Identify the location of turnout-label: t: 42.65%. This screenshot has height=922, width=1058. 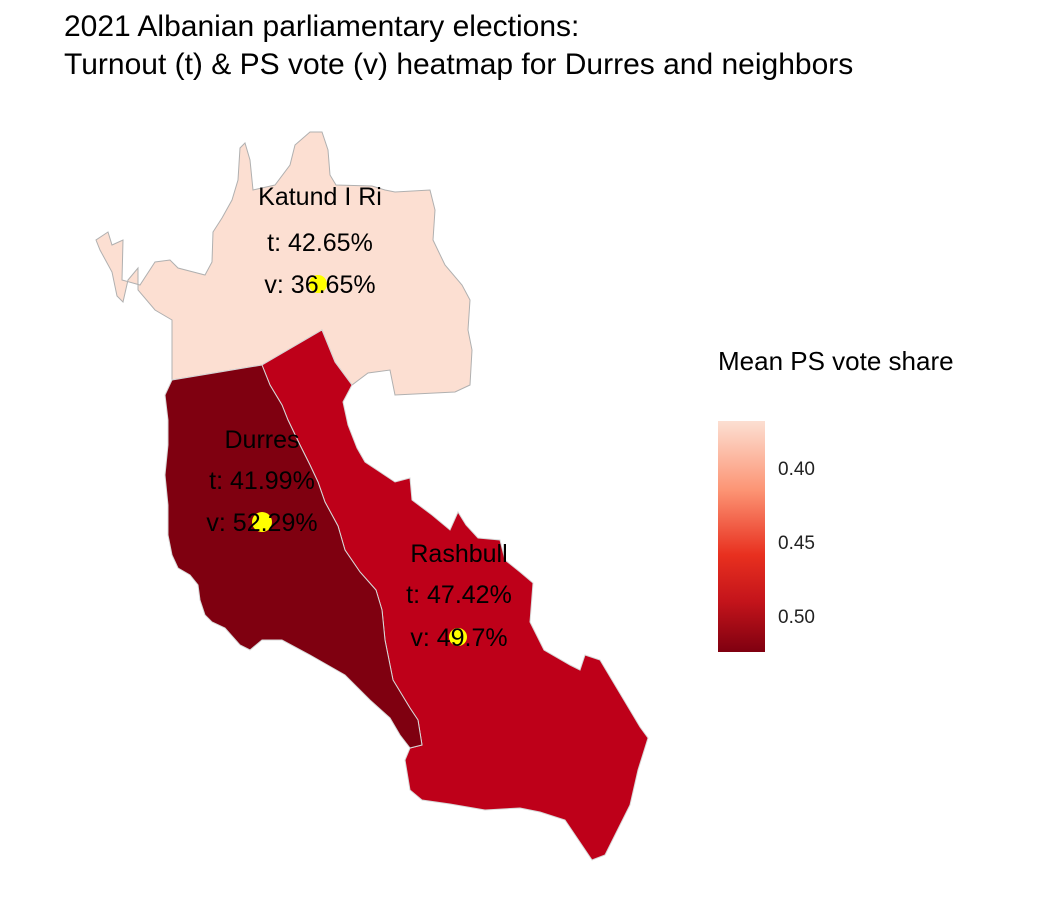
(320, 243).